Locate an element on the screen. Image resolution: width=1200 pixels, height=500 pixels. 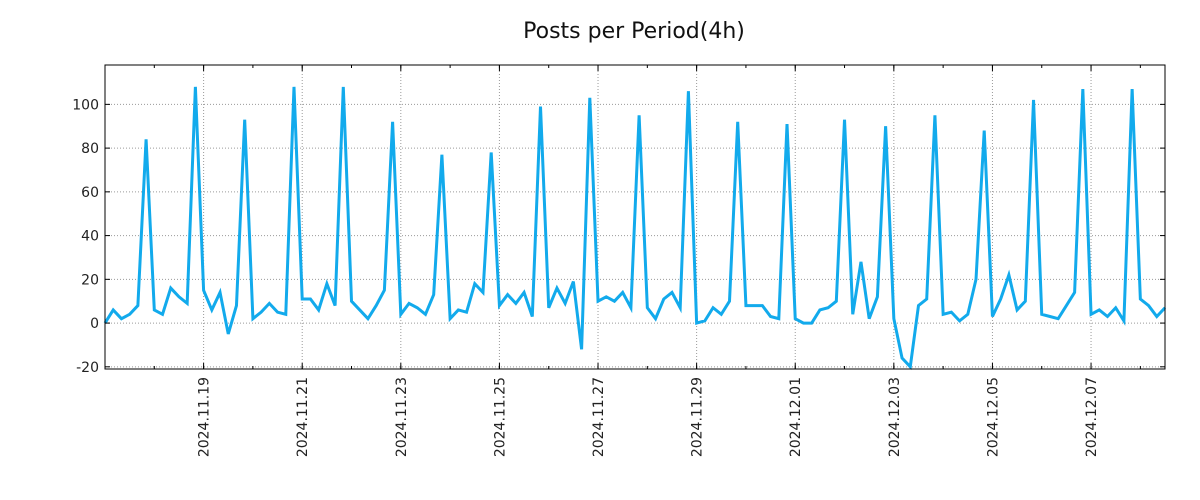
y-tick-label: 0 is located at coordinates (94, 324).